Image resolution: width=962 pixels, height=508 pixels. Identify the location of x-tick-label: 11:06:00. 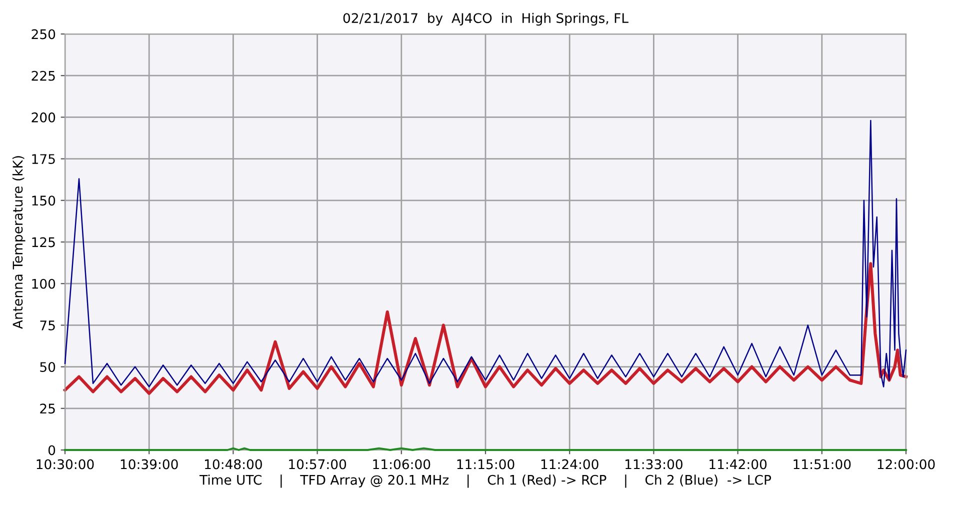
(401, 464).